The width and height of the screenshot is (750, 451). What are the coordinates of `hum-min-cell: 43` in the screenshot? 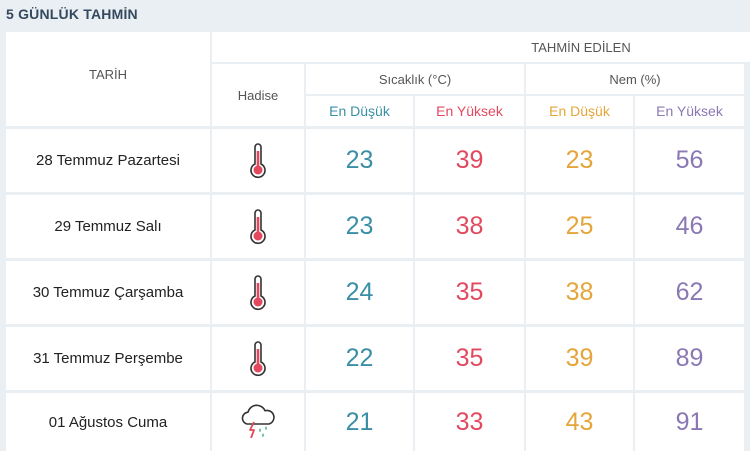 It's located at (579, 422).